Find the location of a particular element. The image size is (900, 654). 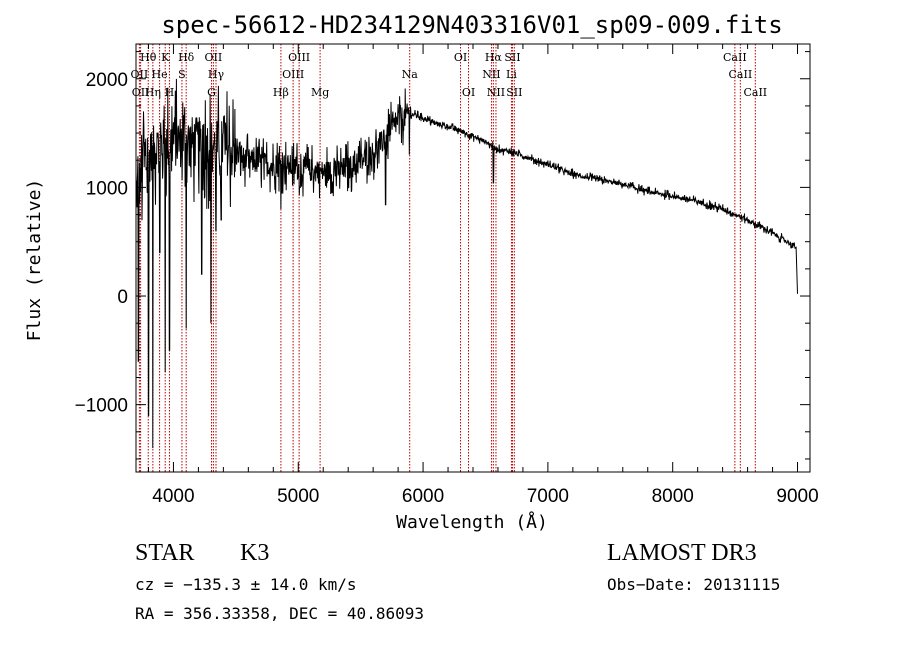

spectral-line-label: Na is located at coordinates (410, 74).